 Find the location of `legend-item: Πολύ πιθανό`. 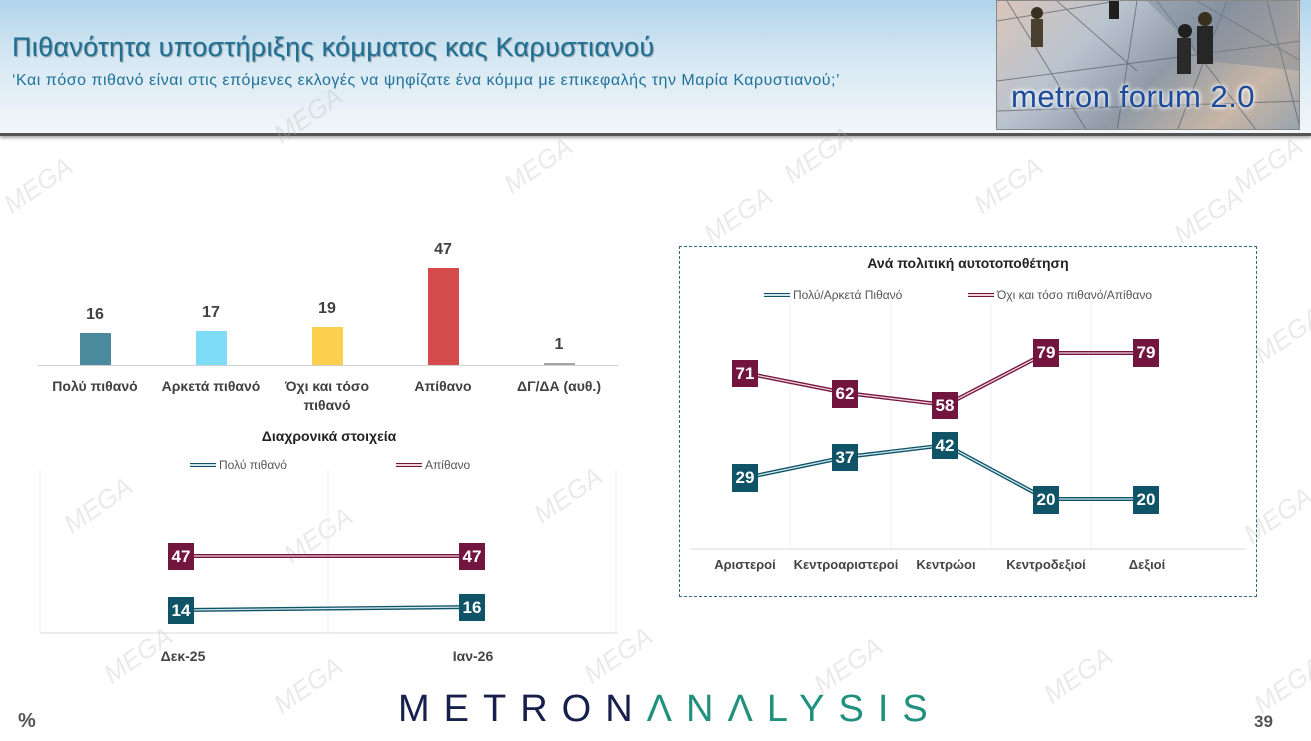

legend-item: Πολύ πιθανό is located at coordinates (238, 465).